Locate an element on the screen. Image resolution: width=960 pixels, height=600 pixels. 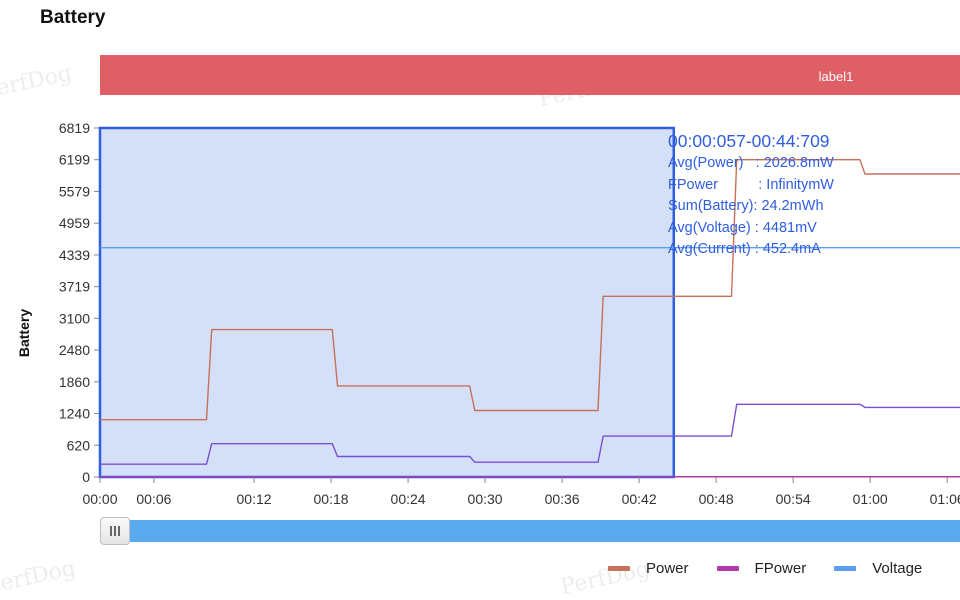
y-tick-label: 1240 is located at coordinates (74, 414).